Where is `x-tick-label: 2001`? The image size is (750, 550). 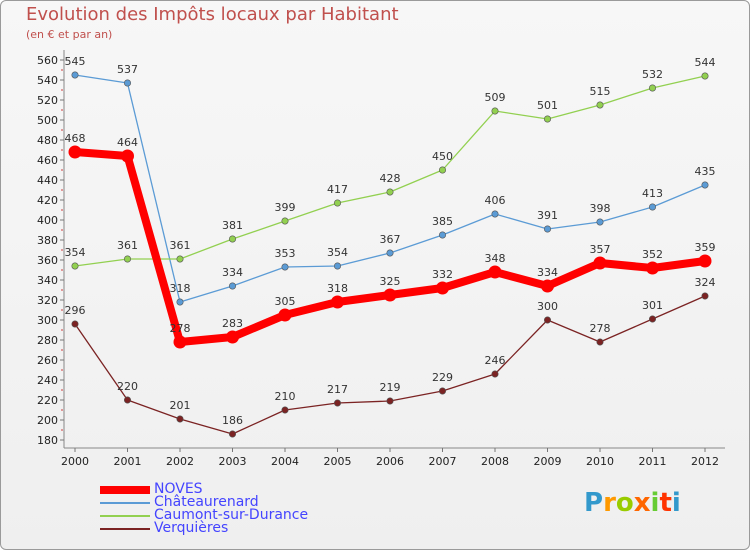 x-tick-label: 2001 is located at coordinates (128, 461).